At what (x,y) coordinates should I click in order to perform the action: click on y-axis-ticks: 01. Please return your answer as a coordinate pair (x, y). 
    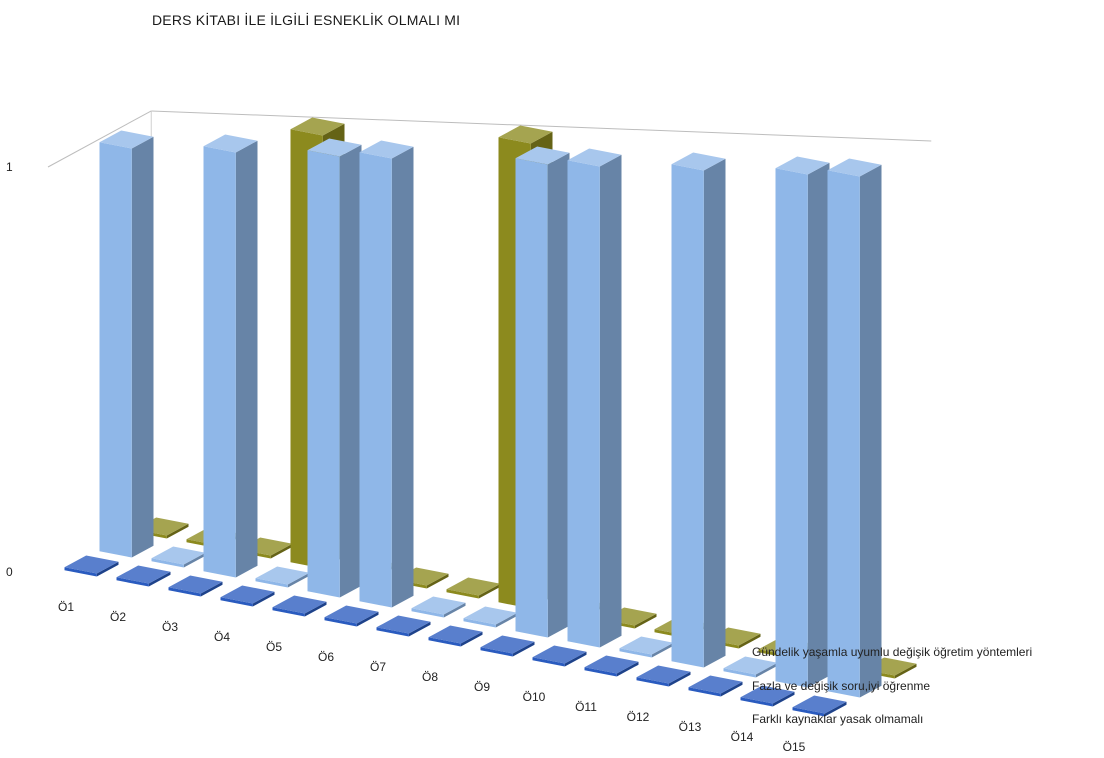
    Looking at the image, I should click on (9, 369).